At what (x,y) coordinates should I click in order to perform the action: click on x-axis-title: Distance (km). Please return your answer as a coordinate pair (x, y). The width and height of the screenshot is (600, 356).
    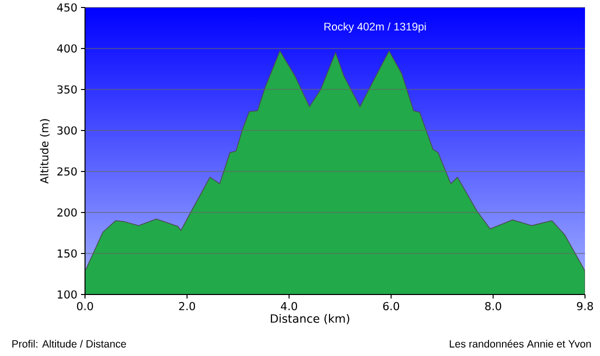
    Looking at the image, I should click on (310, 319).